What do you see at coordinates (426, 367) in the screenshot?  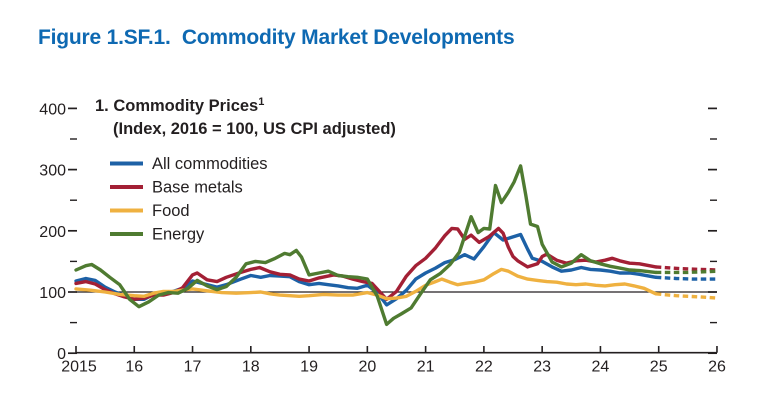 I see `x-axis-label-21: 21` at bounding box center [426, 367].